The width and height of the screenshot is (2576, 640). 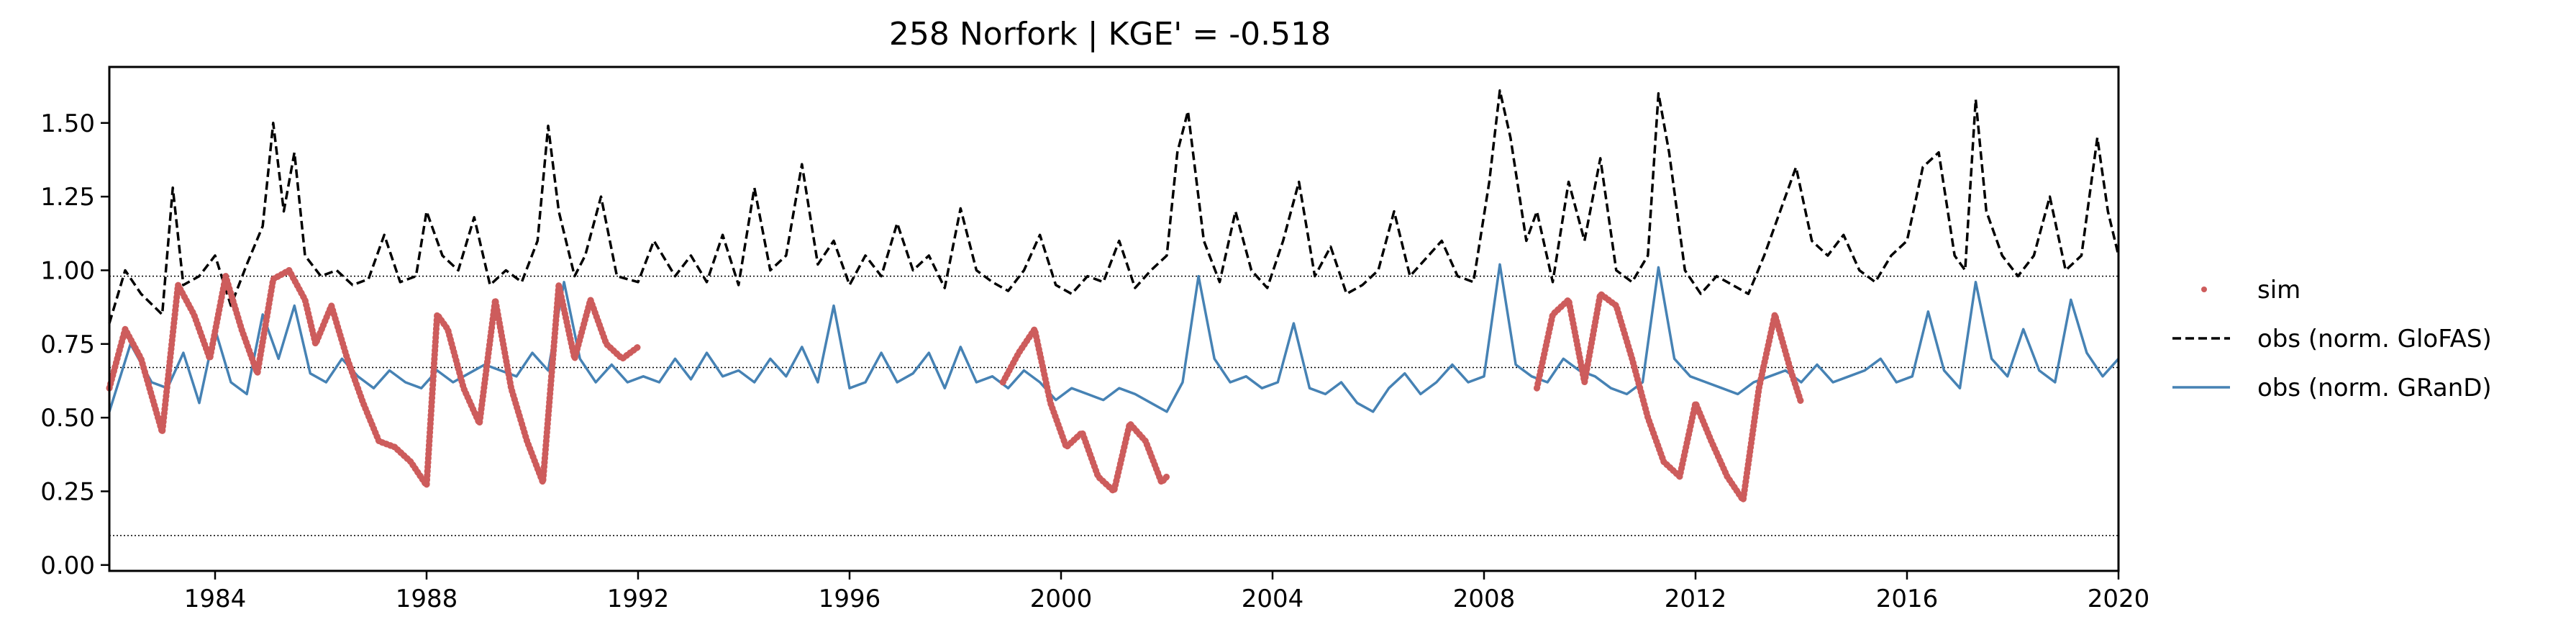 What do you see at coordinates (215, 599) in the screenshot?
I see `x-tick-label-1984: 1984` at bounding box center [215, 599].